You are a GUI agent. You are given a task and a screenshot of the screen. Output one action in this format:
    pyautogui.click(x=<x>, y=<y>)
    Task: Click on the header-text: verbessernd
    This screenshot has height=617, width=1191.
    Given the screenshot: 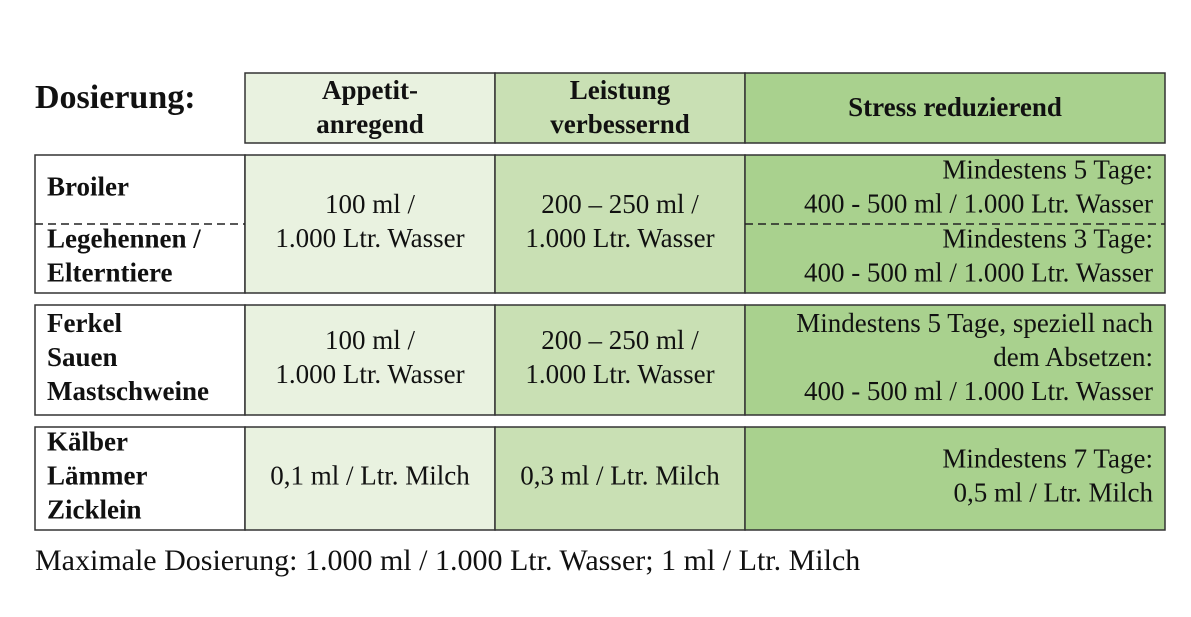 What is the action you would take?
    pyautogui.click(x=619, y=124)
    